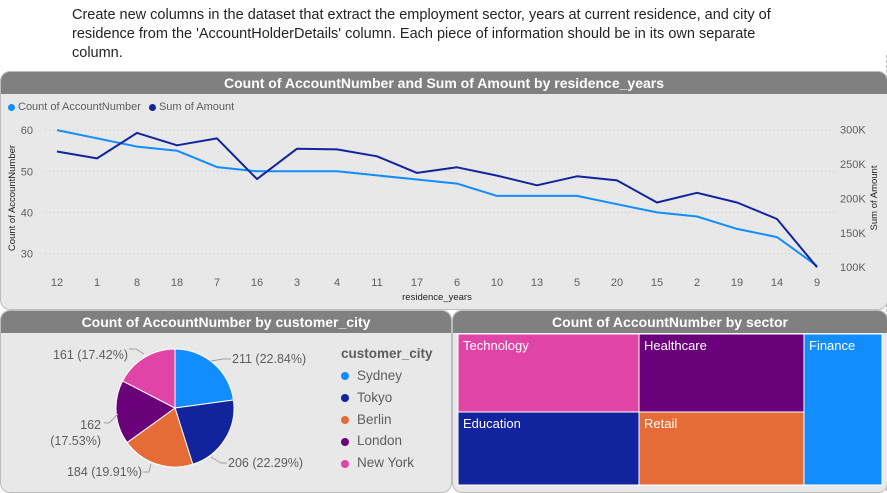 The height and width of the screenshot is (493, 887). I want to click on x-tick-label: 12, so click(57, 283).